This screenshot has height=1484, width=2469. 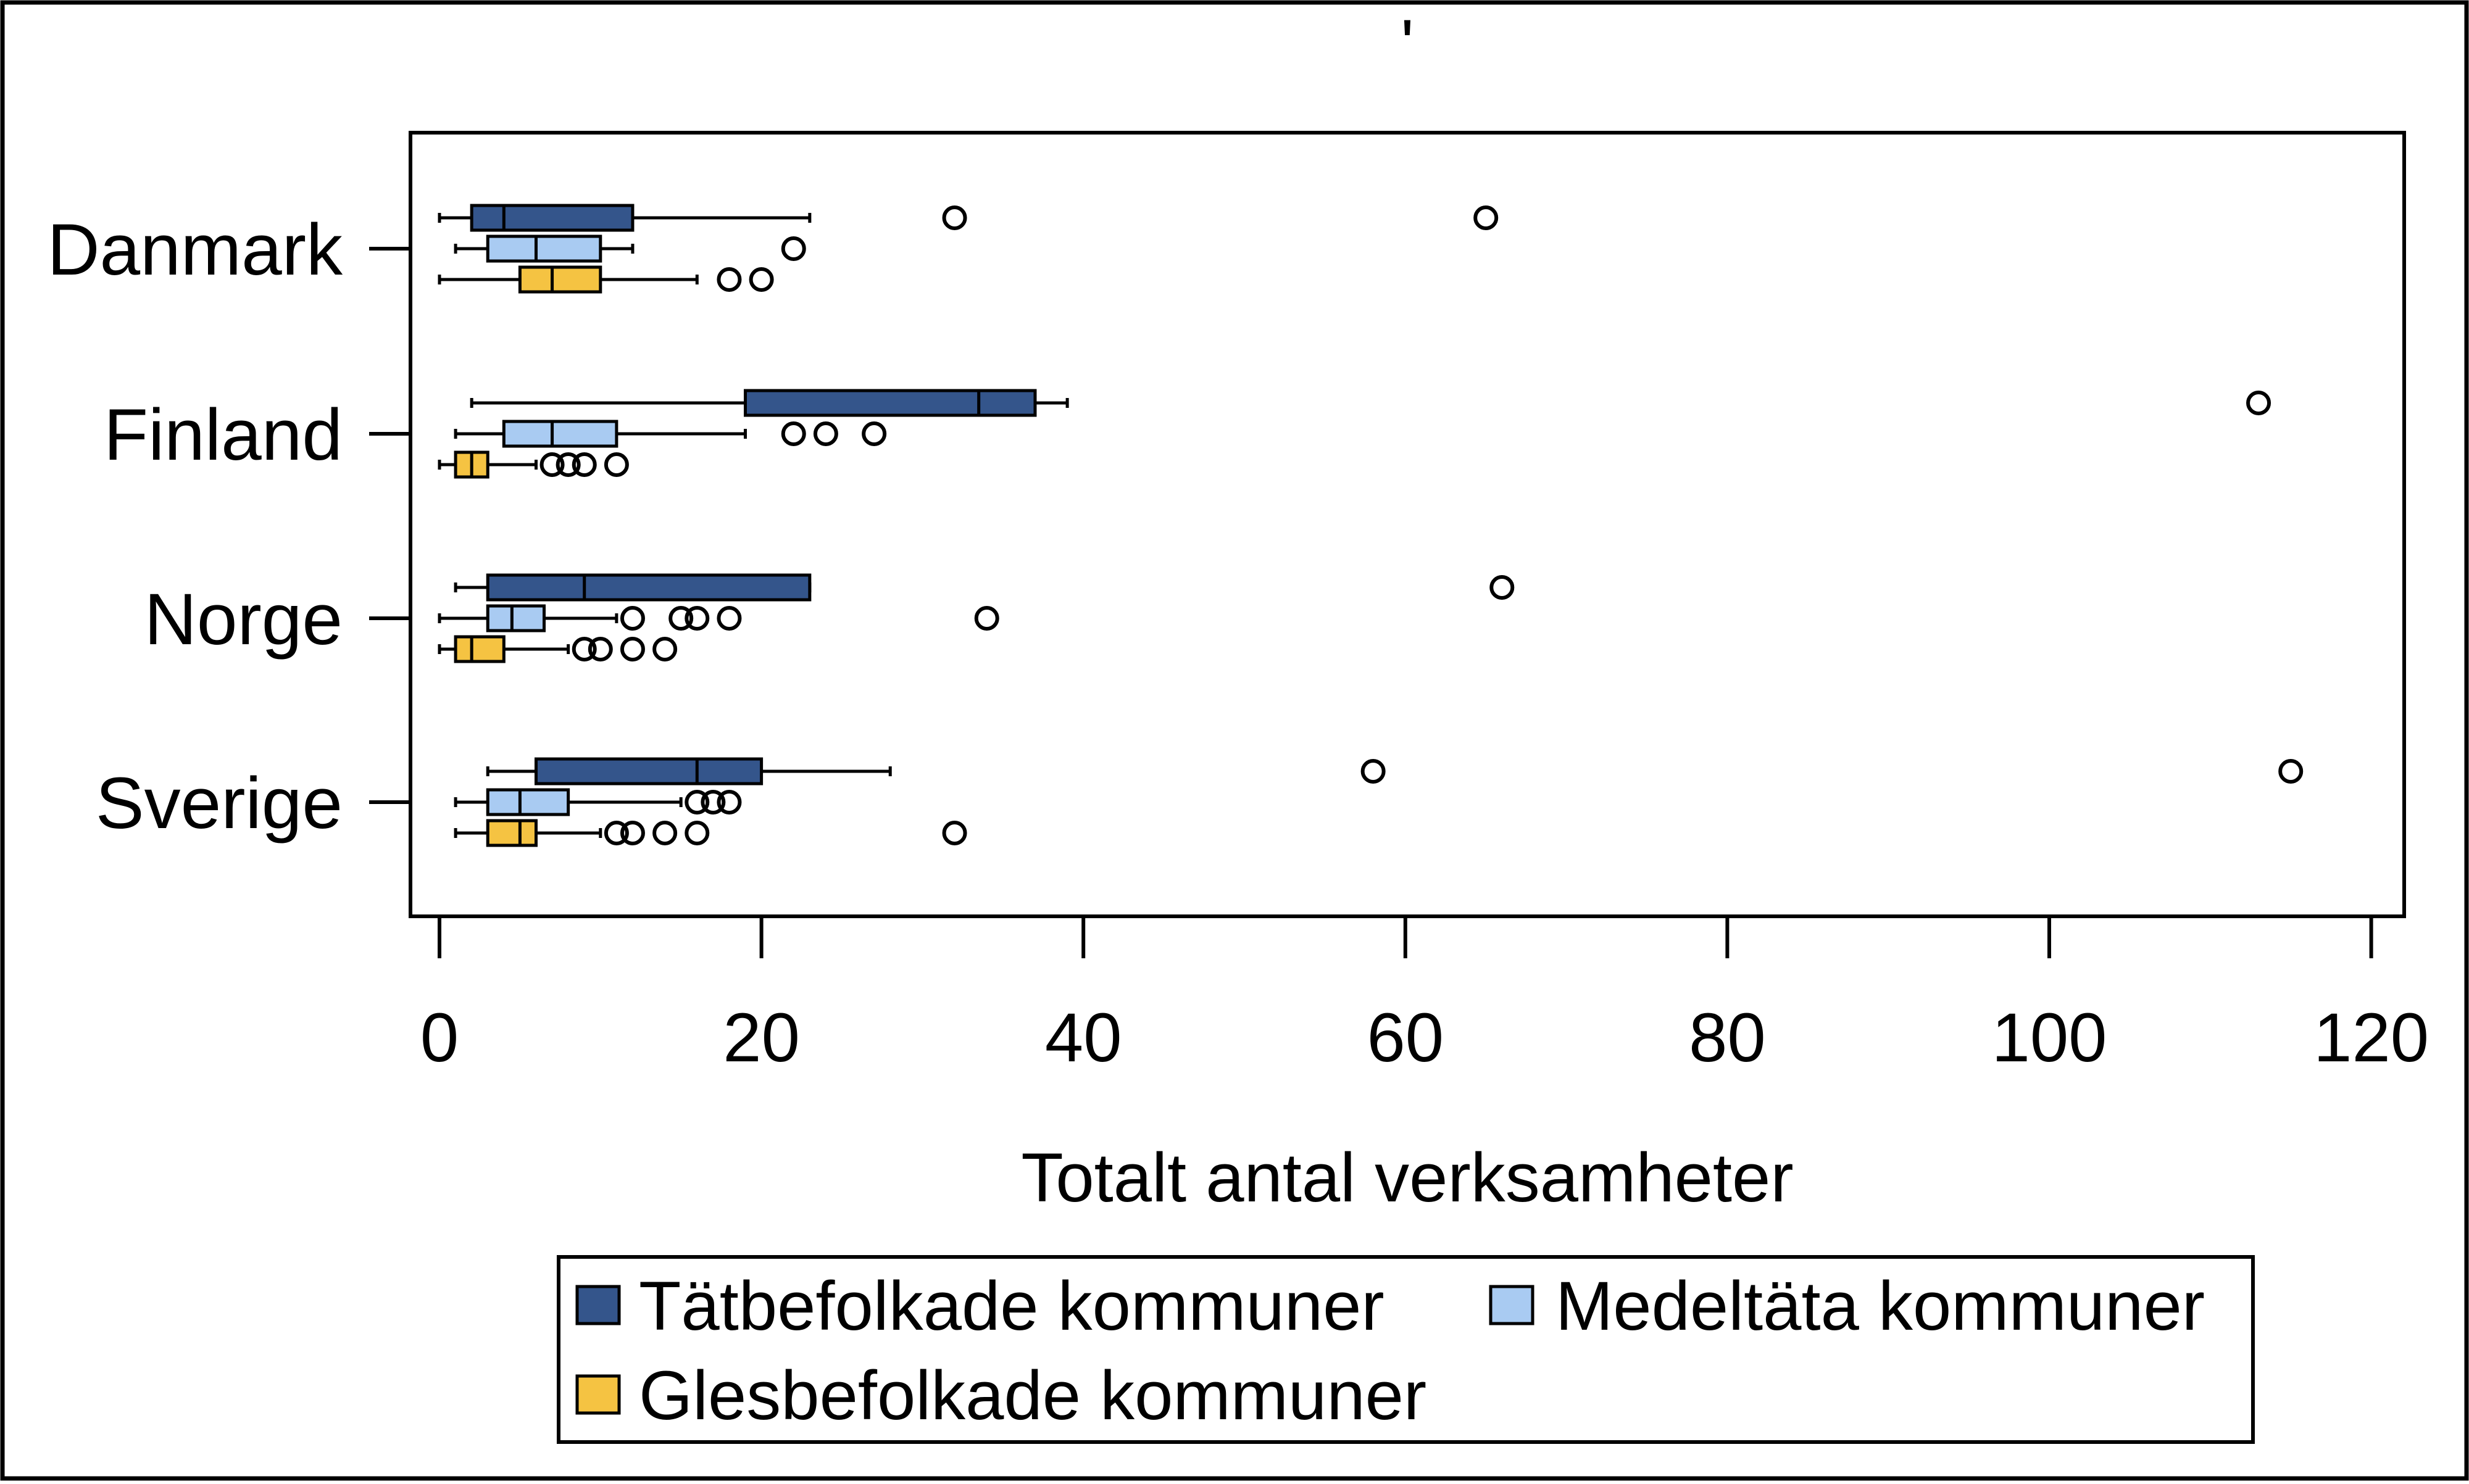 What do you see at coordinates (1407, 1177) in the screenshot?
I see `x-axis-title: Totalt antal verksamheter` at bounding box center [1407, 1177].